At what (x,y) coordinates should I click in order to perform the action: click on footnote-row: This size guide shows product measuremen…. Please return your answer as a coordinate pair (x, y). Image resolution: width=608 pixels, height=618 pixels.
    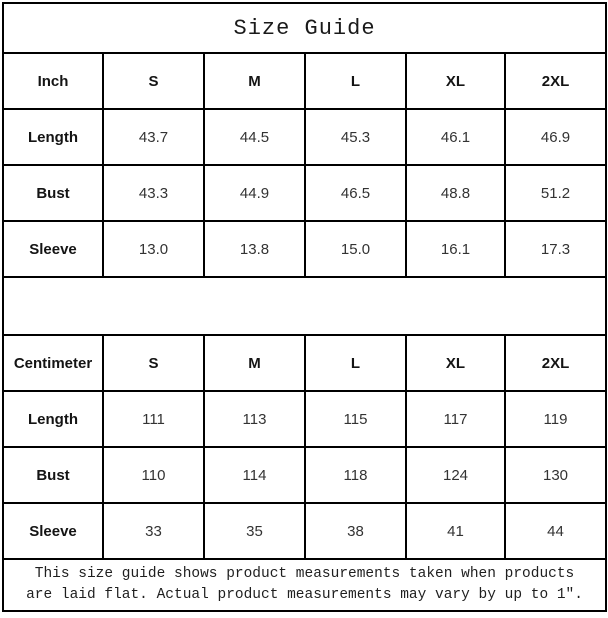
    Looking at the image, I should click on (304, 585).